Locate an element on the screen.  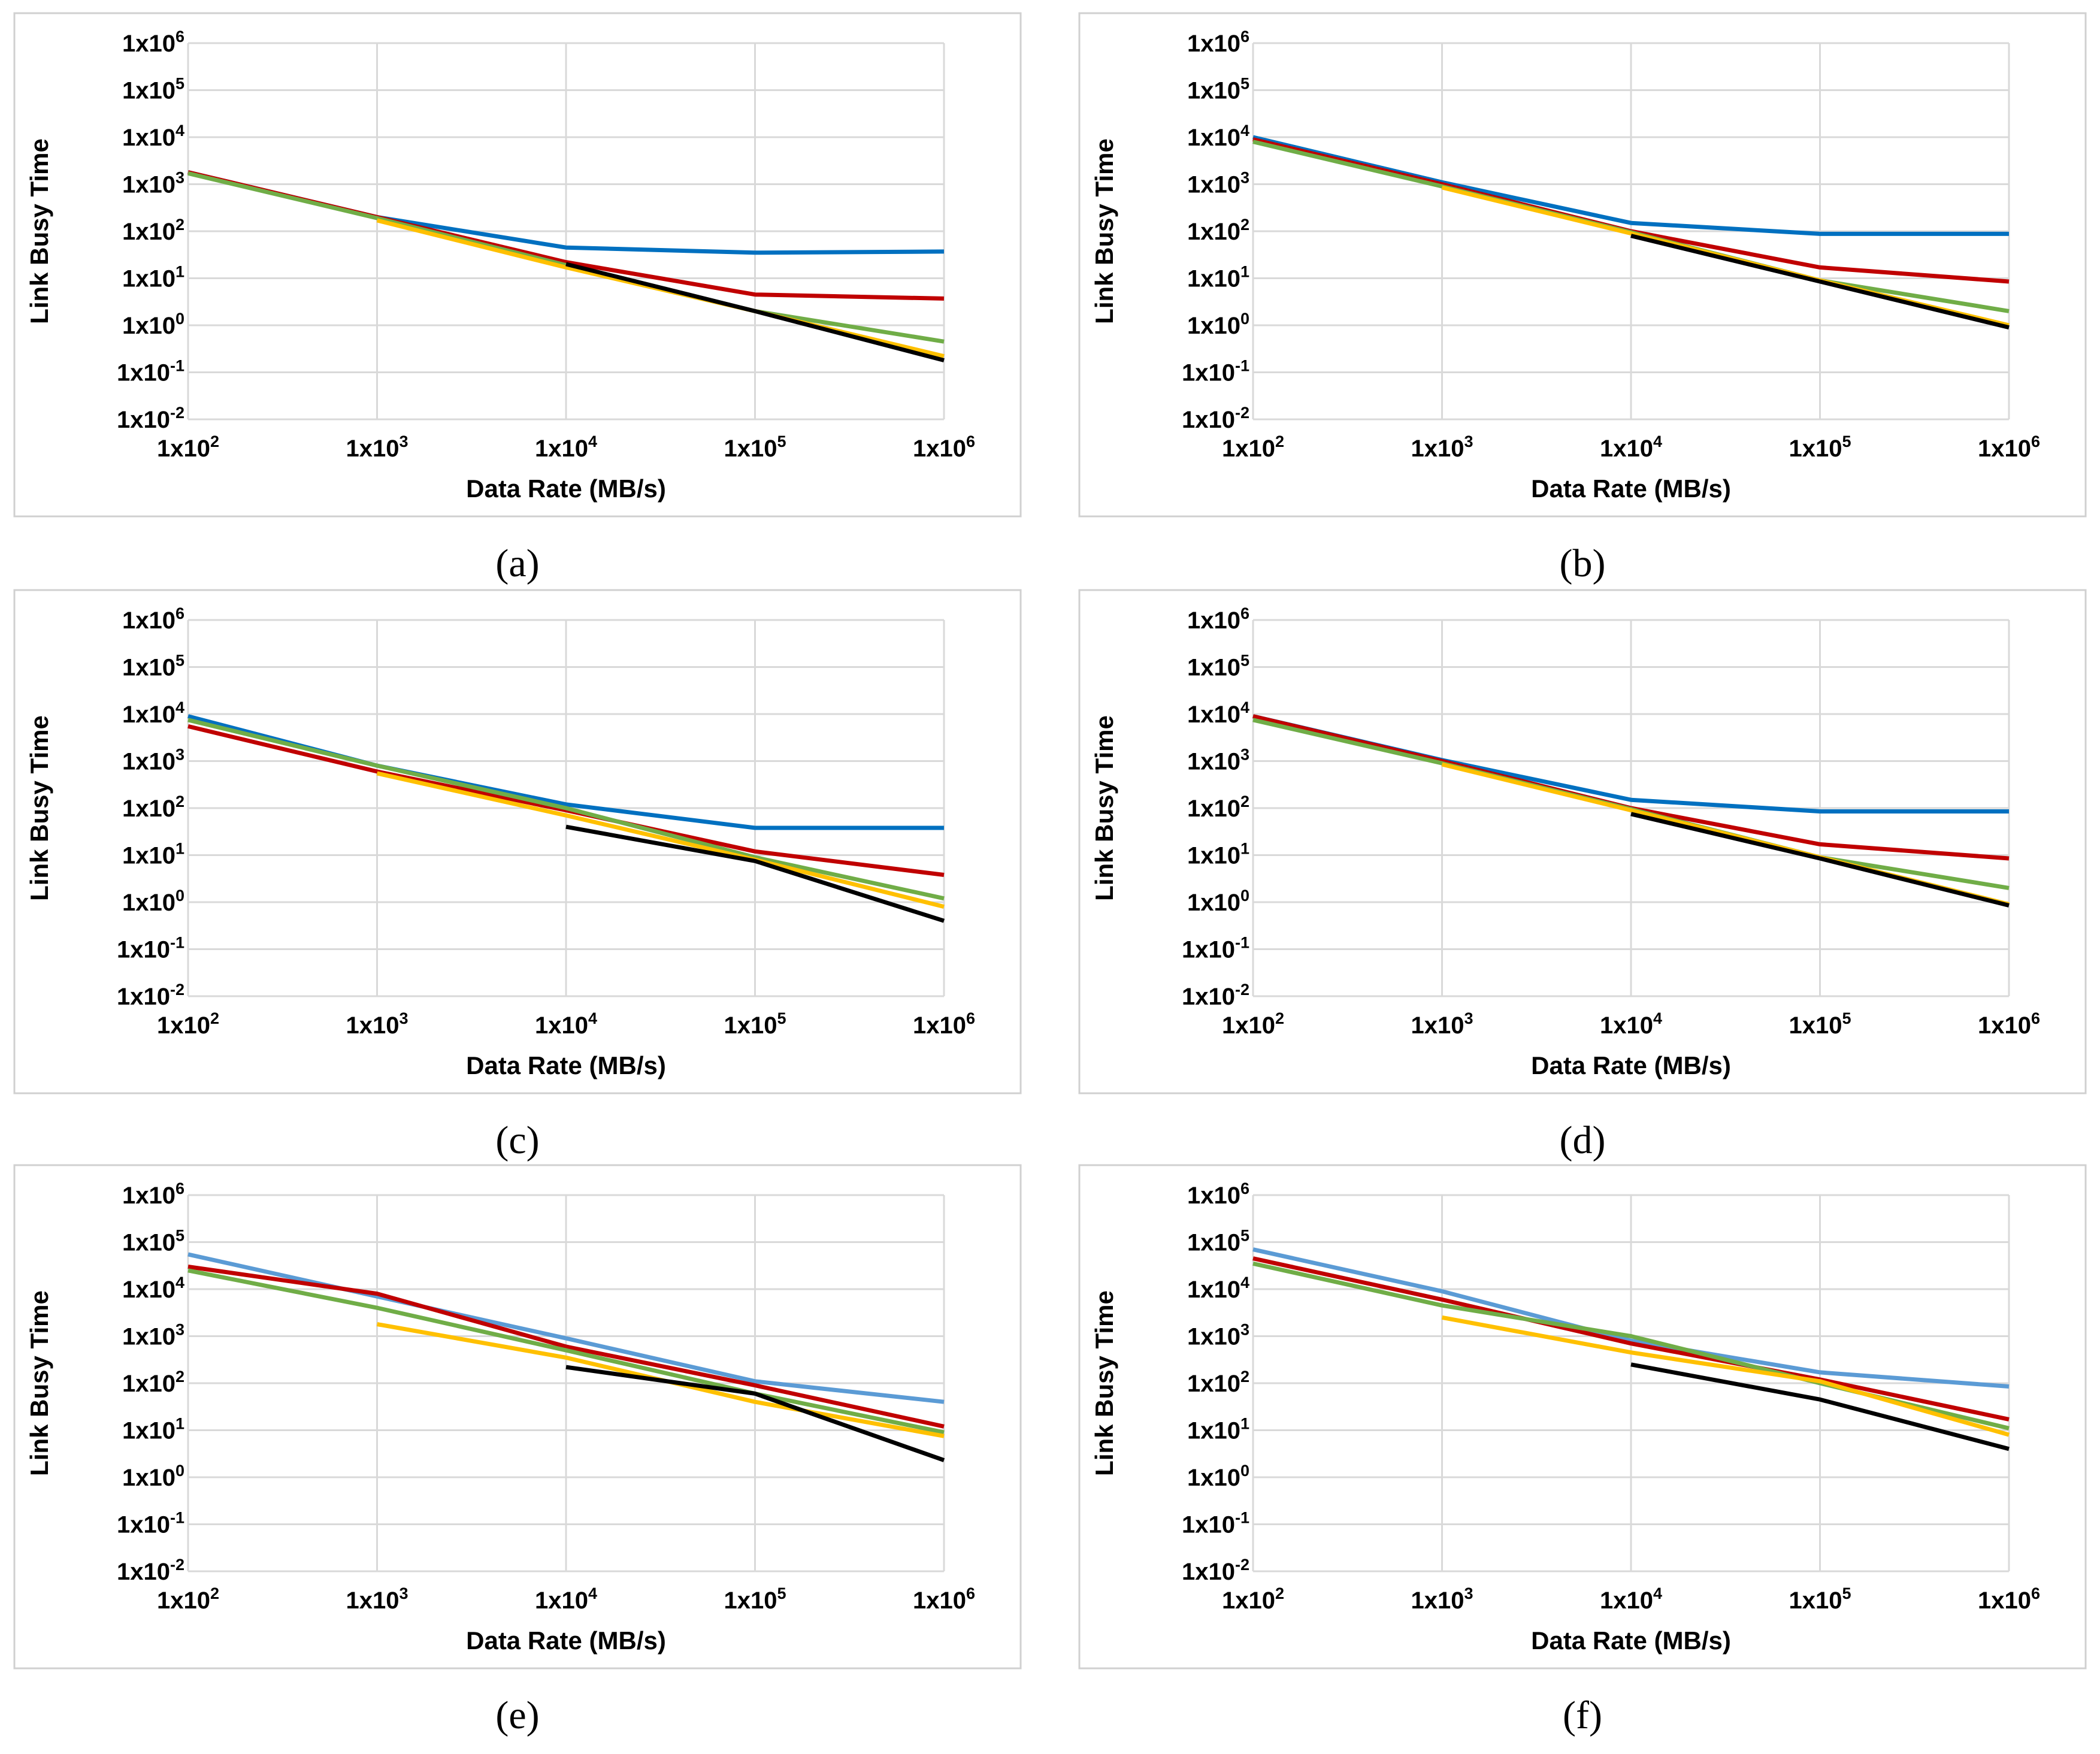
panel-label: (d) is located at coordinates (1583, 1140).